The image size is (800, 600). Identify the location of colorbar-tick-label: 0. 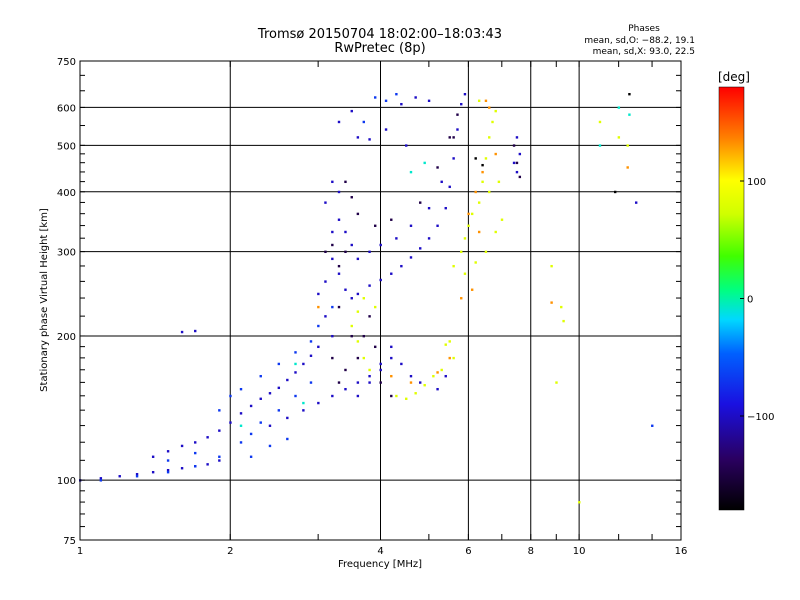
(750, 300).